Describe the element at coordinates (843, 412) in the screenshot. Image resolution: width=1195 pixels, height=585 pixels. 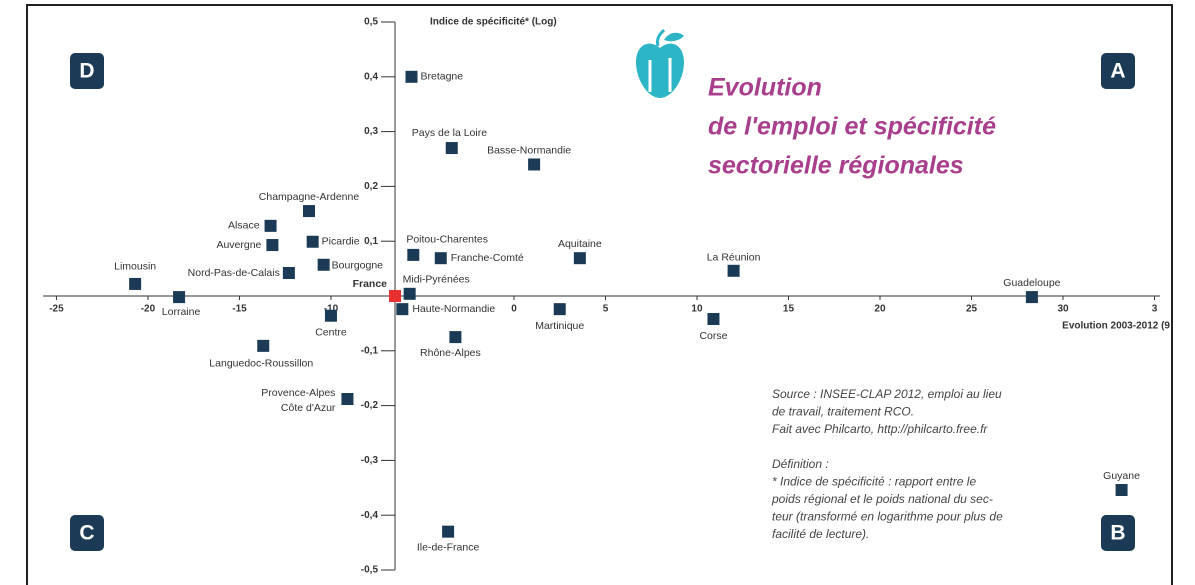
I see `note: de travail, traitement RCO.` at that location.